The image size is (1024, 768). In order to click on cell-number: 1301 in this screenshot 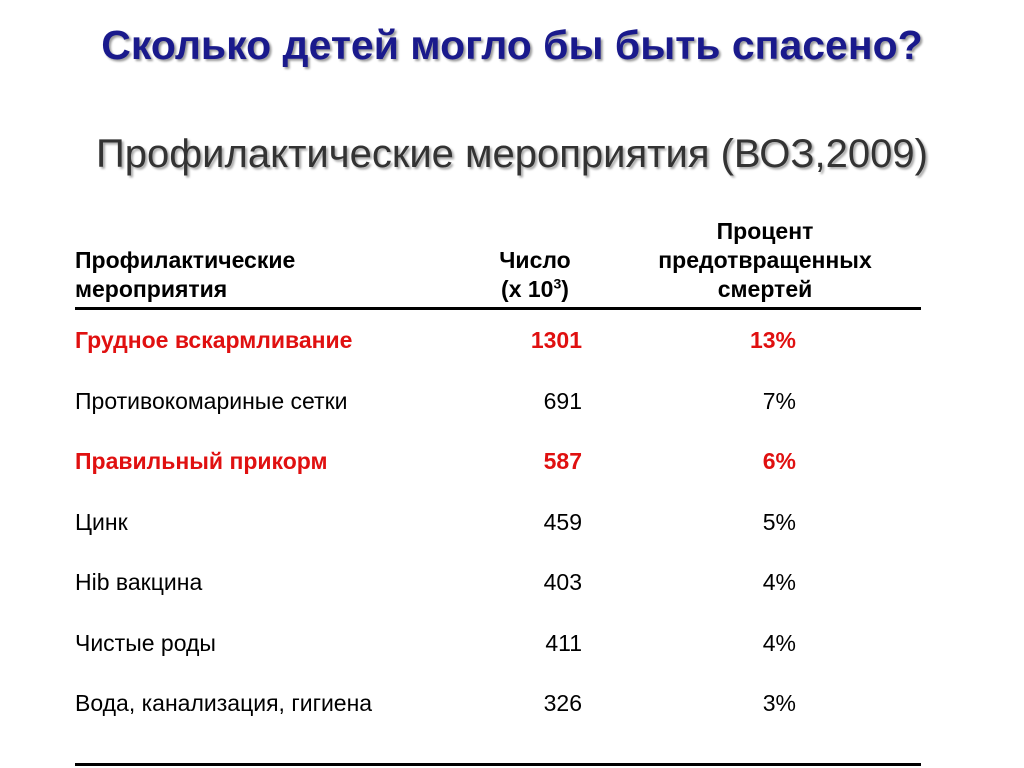, I will do `click(556, 340)`.